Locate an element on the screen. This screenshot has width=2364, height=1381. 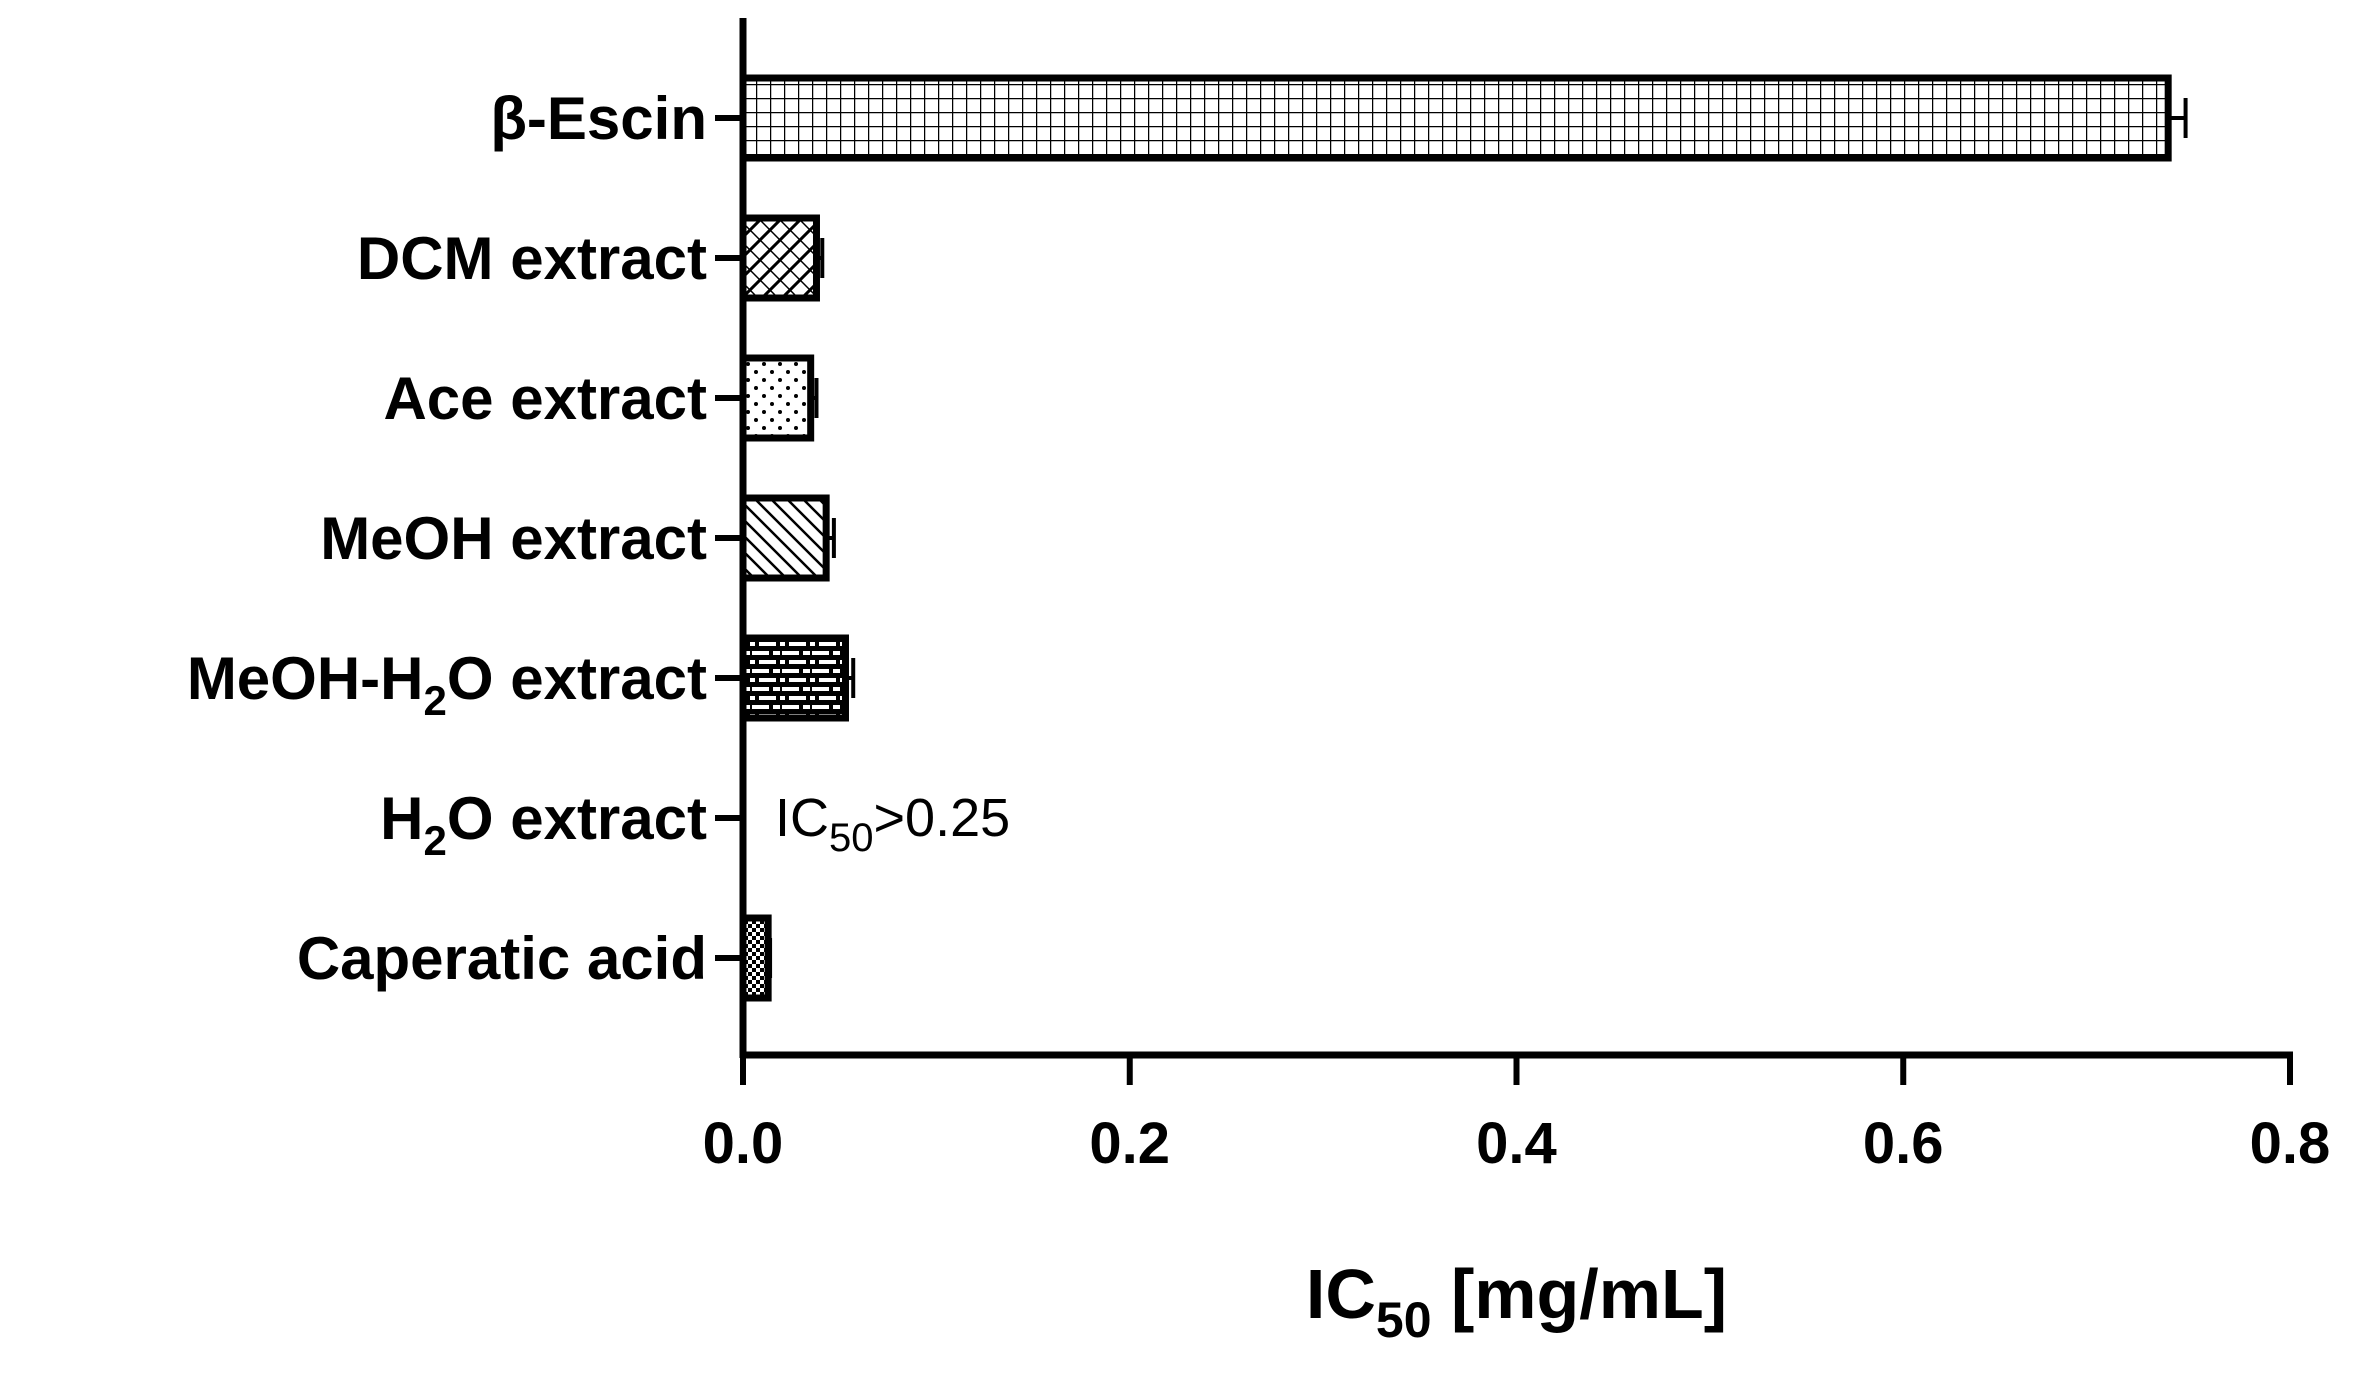
category-label-2: Ace extract is located at coordinates (545, 398).